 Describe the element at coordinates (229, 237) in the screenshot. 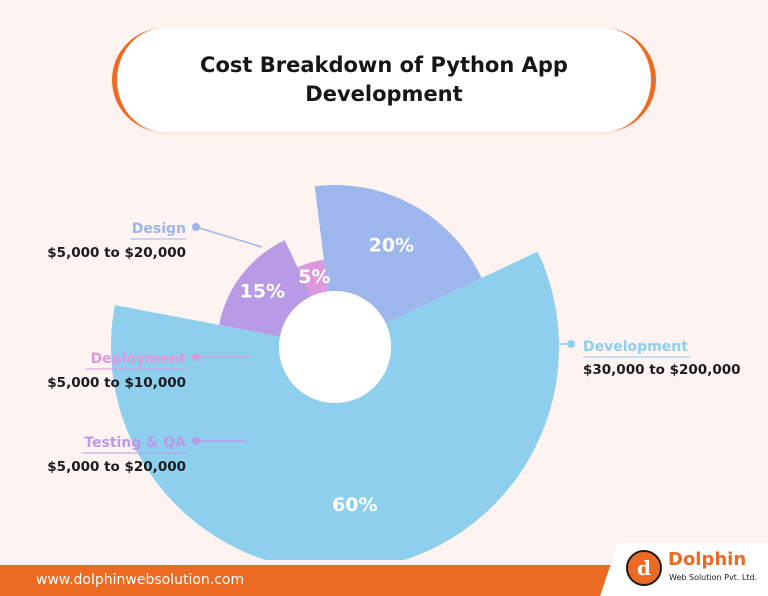

I see `leader-line-design` at that location.